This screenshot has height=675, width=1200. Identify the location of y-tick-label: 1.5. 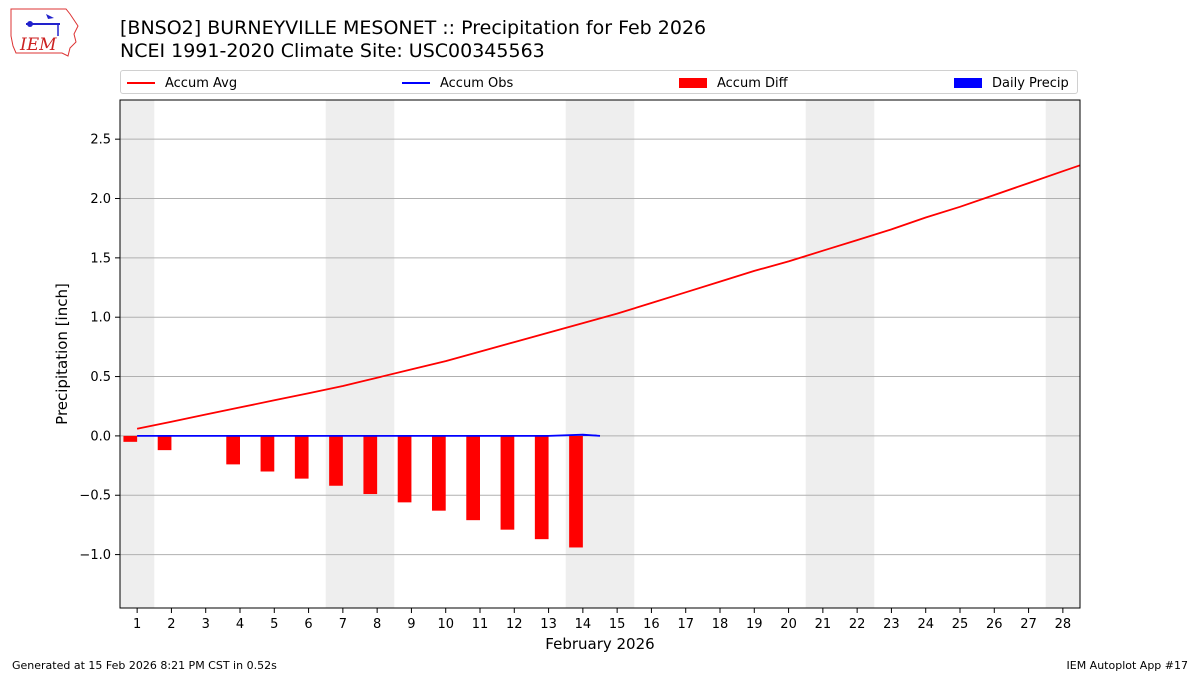
(100, 258).